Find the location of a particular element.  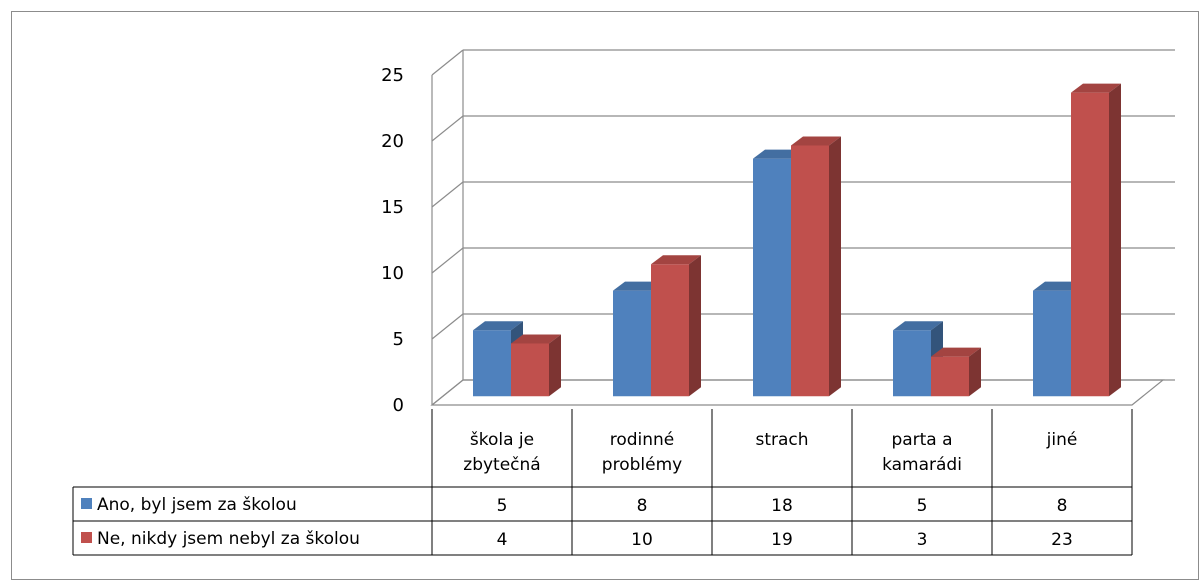

y-tick-label: 5 is located at coordinates (398, 339).